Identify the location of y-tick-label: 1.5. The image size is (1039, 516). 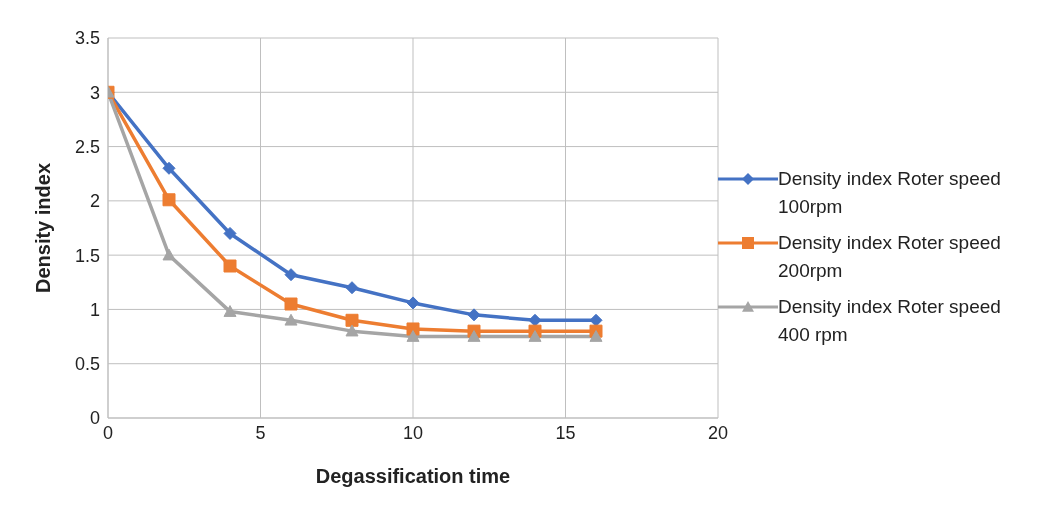
(87, 255).